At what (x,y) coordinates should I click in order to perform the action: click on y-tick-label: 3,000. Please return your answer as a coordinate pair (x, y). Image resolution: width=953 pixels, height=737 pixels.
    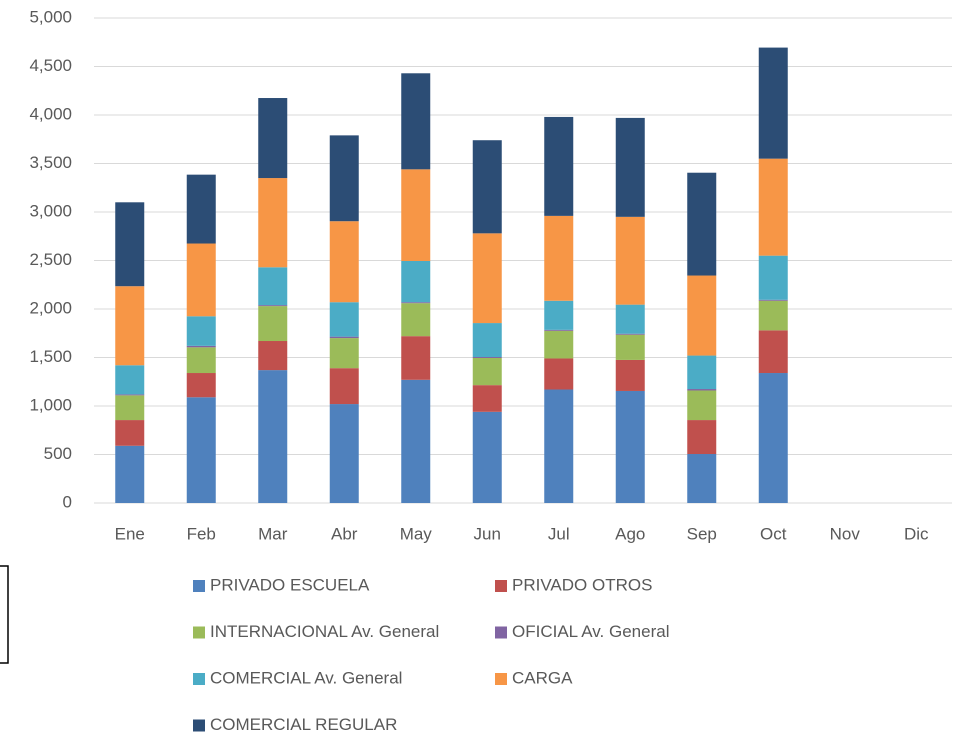
    Looking at the image, I should click on (50, 210).